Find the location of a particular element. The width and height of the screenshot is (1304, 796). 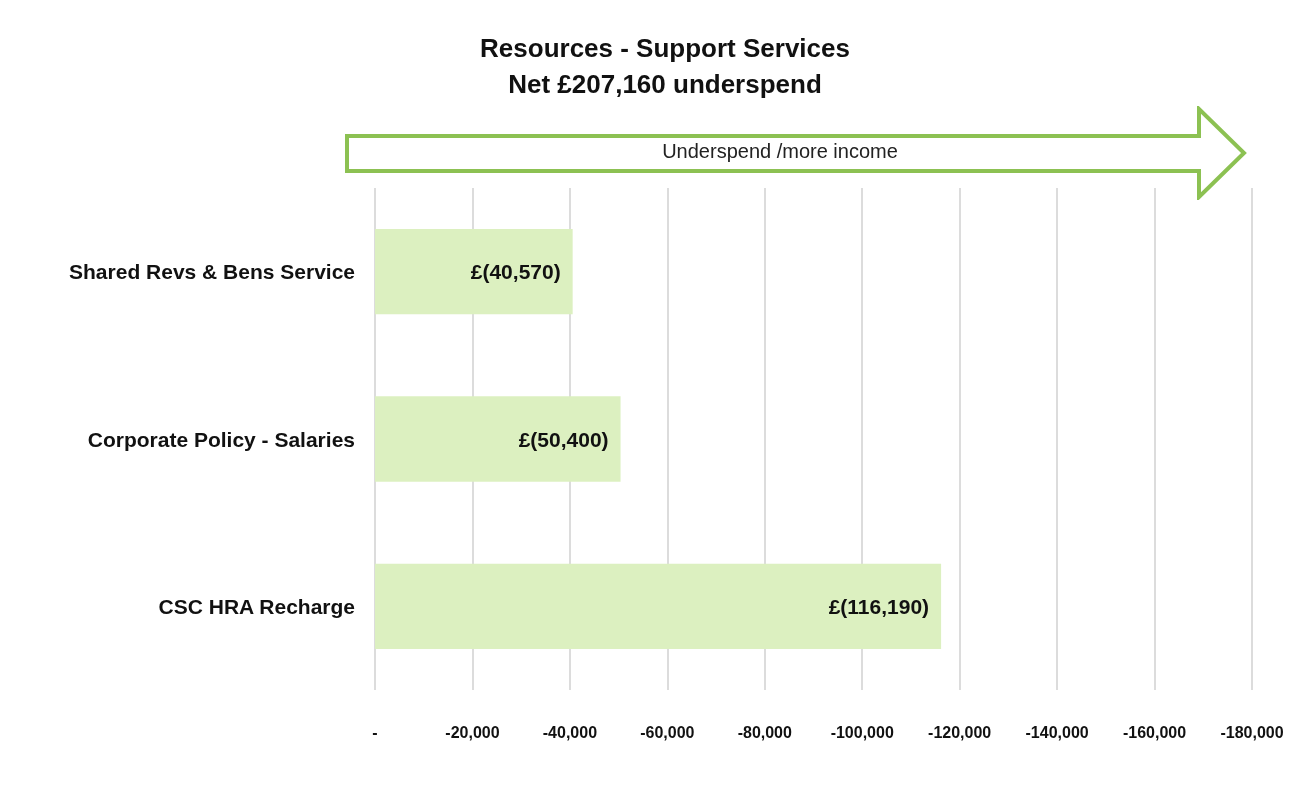

x-tick-label: -60,000 is located at coordinates (667, 732).